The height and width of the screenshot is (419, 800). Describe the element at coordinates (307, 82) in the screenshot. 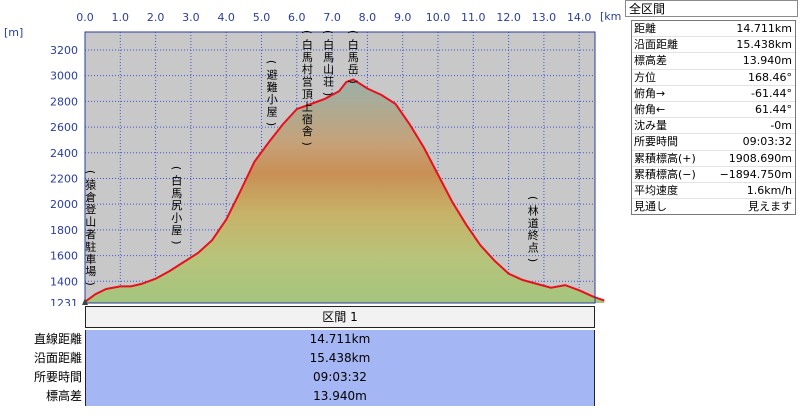

I see `svg-text: 営` at that location.